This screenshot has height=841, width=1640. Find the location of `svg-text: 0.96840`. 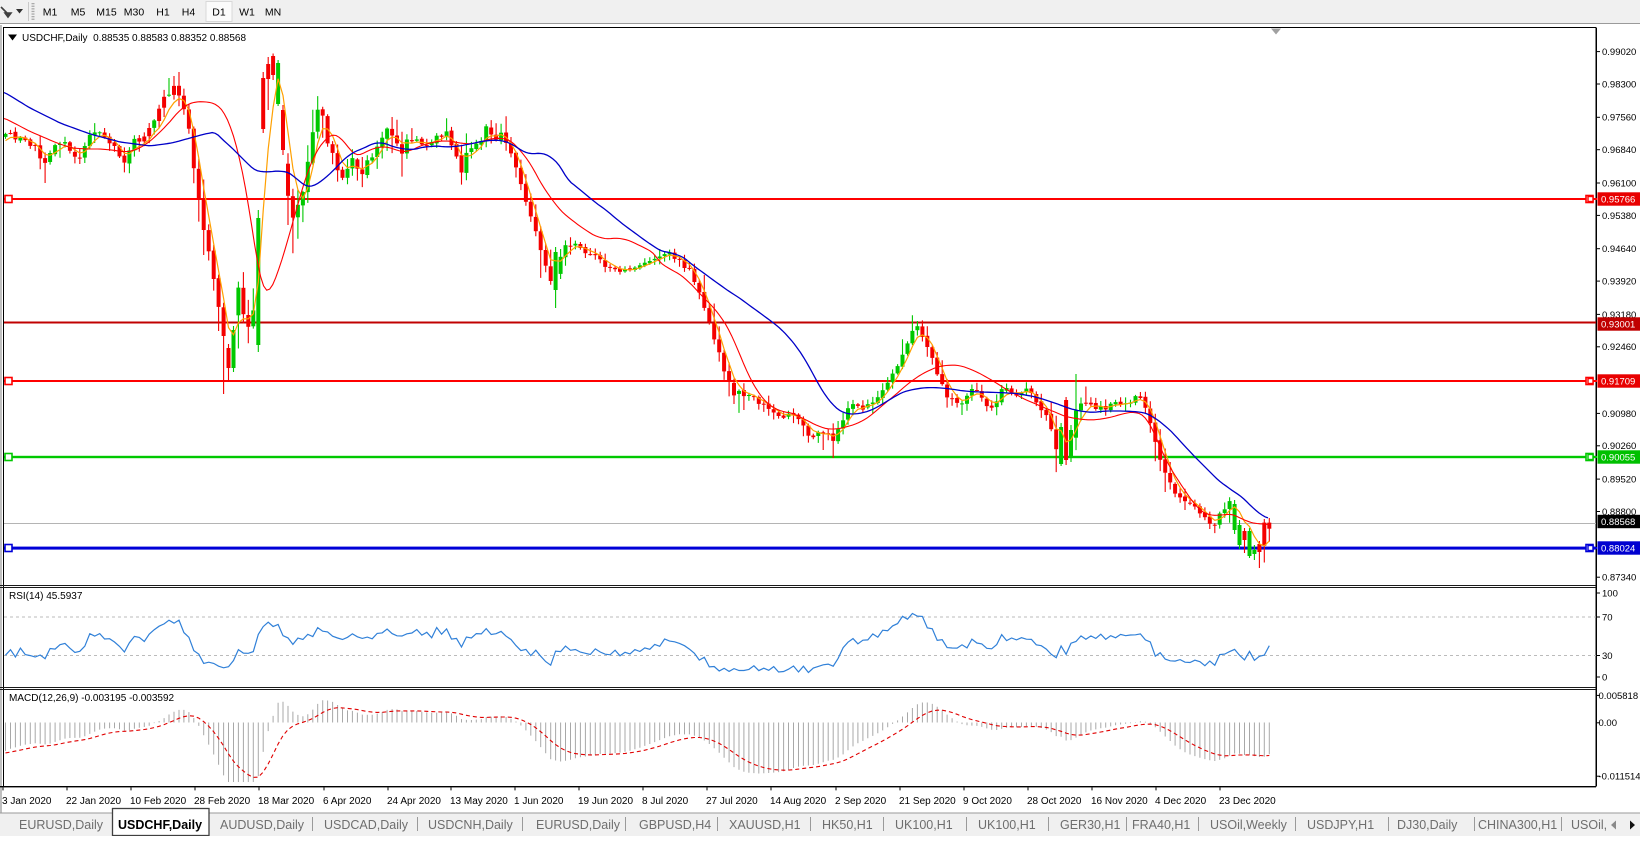

svg-text: 0.96840 is located at coordinates (1619, 150).